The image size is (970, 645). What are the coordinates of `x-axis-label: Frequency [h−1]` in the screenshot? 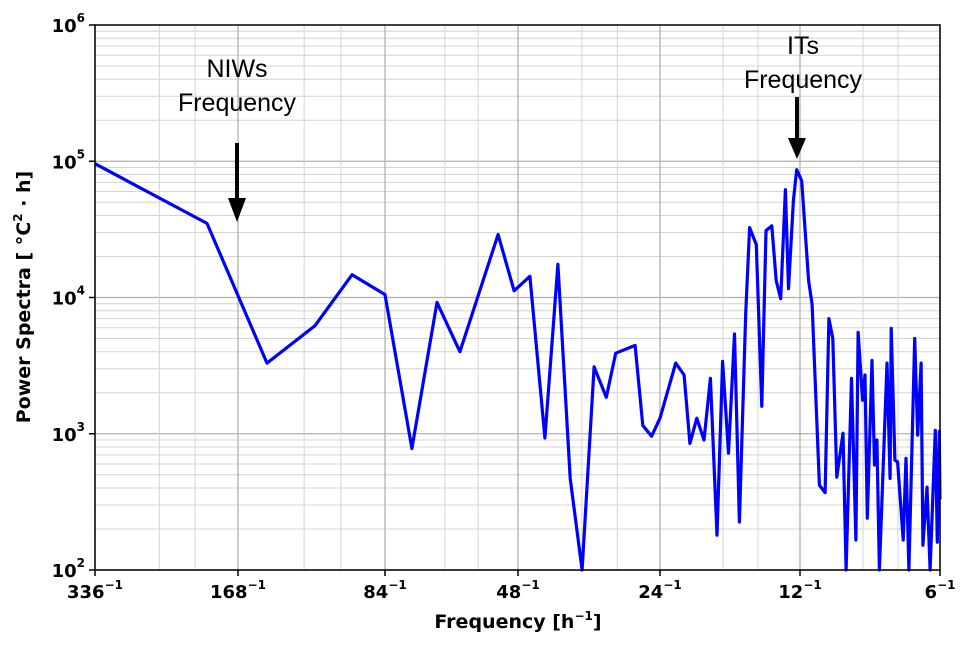 It's located at (517, 621).